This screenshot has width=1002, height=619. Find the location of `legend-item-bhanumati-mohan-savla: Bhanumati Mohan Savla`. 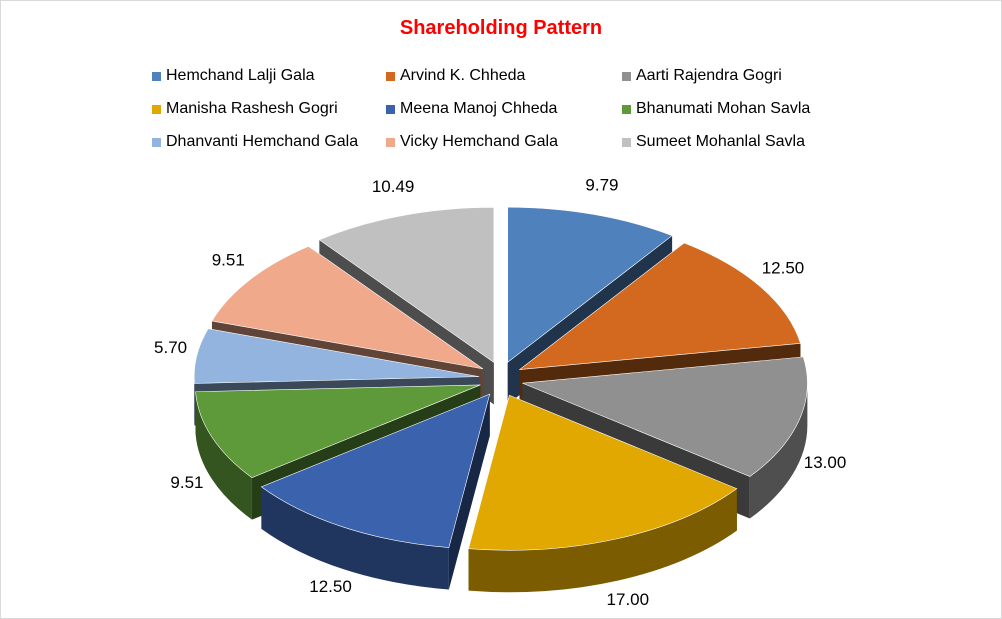

legend-item-bhanumati-mohan-savla: Bhanumati Mohan Savla is located at coordinates (716, 109).